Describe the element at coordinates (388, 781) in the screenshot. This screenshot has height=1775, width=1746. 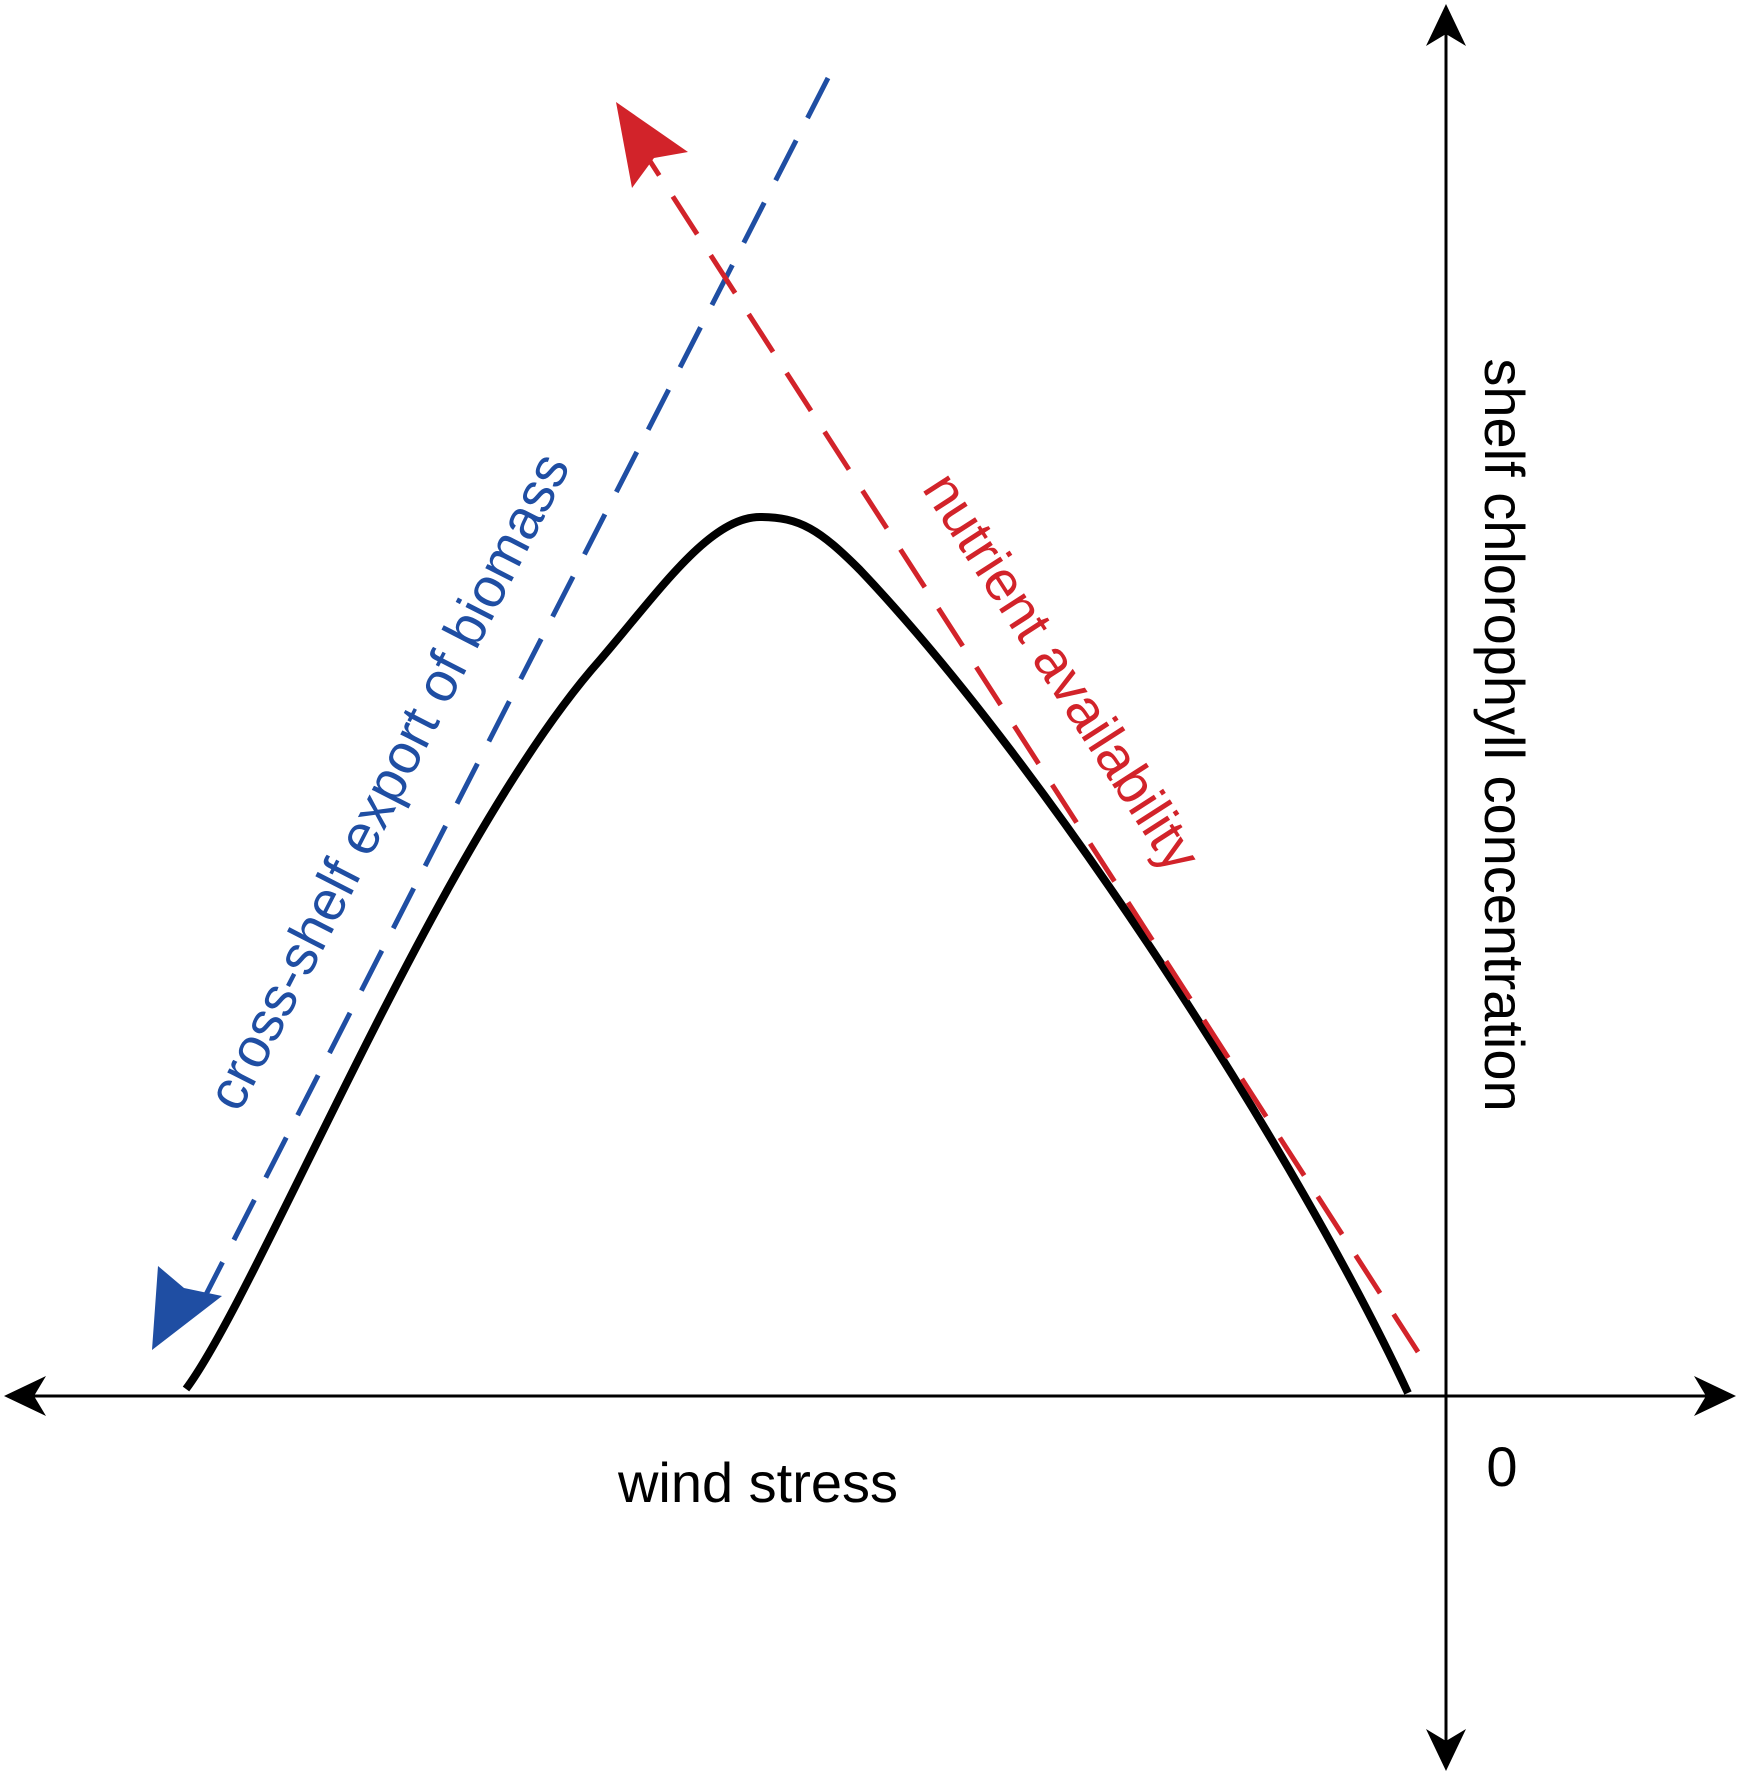
I see `biomass-export-label: cross-shelf export of biomass` at that location.